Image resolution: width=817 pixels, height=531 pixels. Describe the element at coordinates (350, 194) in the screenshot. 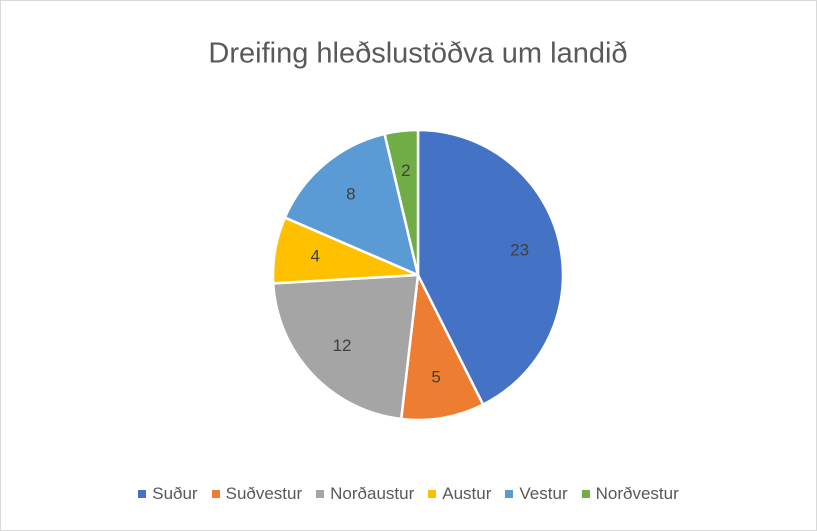

I see `data-label: 8` at that location.